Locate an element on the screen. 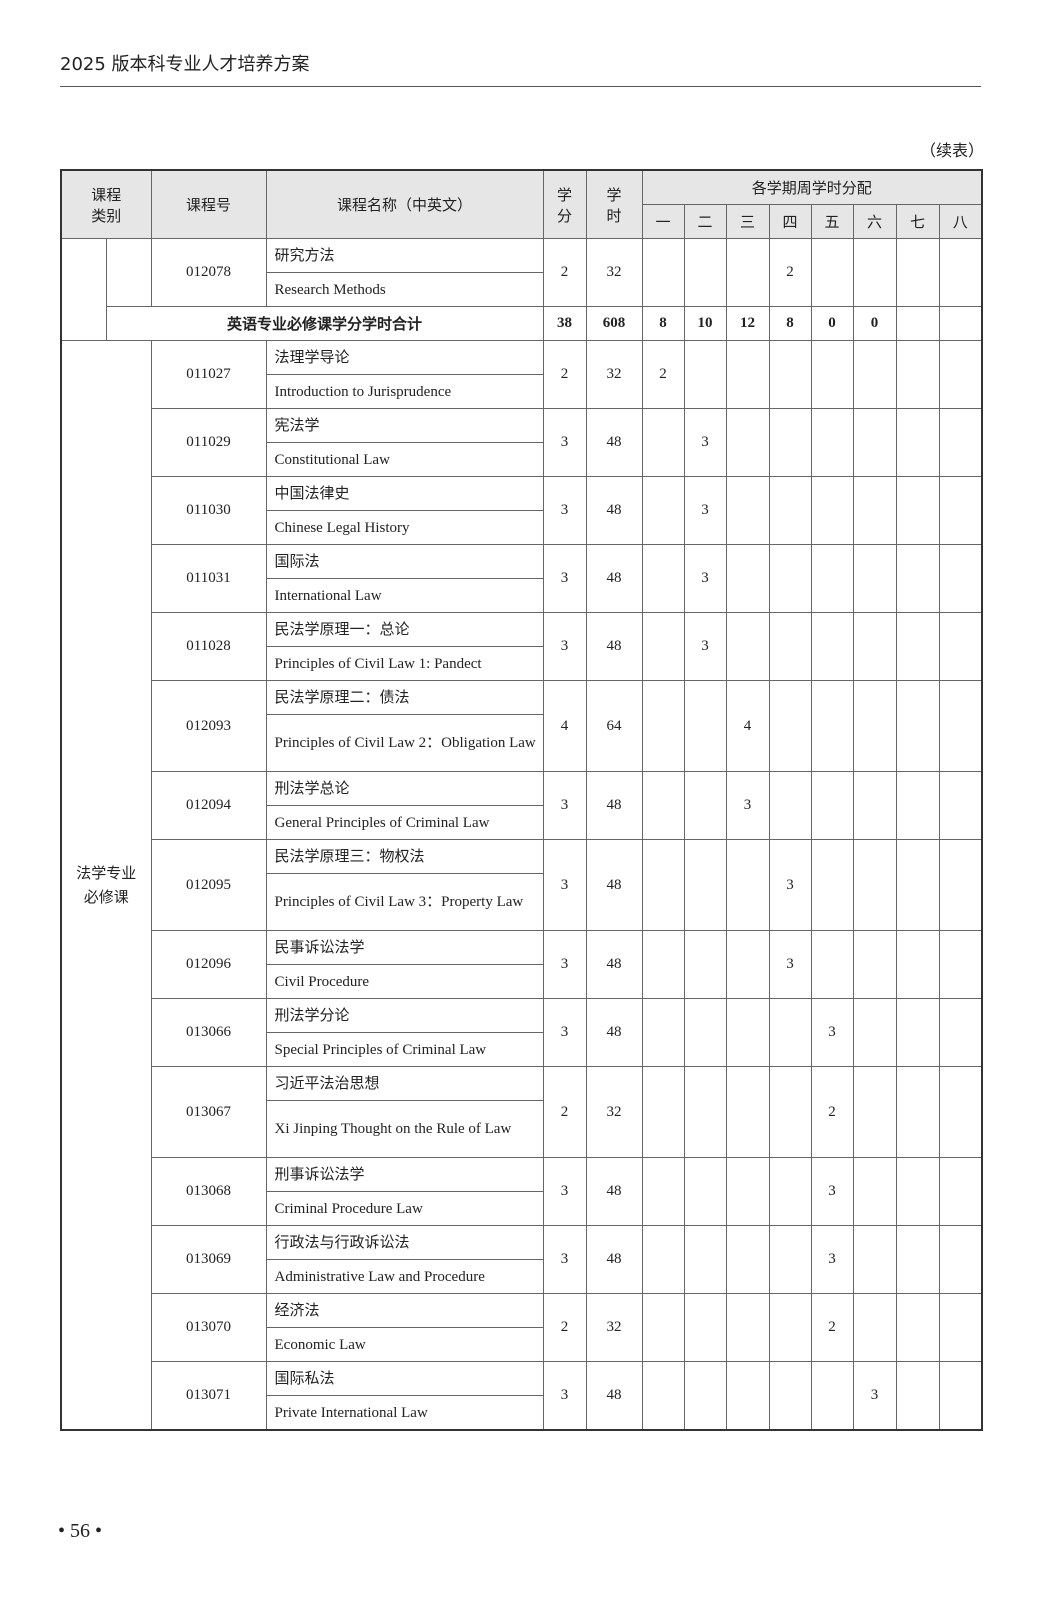 The height and width of the screenshot is (1605, 1064). total-row: 英语专业必修课学分学时合计 38 608 8 10 12 8 0 0 is located at coordinates (522, 323).